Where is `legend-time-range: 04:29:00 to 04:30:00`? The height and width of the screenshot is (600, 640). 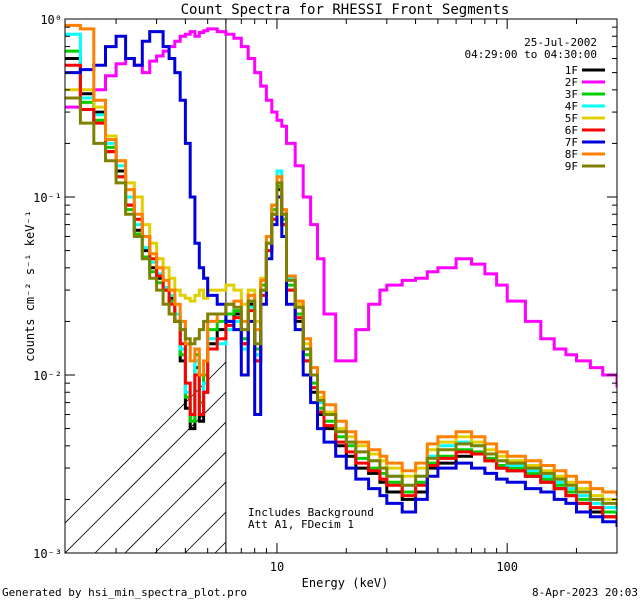 legend-time-range: 04:29:00 to 04:30:00 is located at coordinates (531, 54).